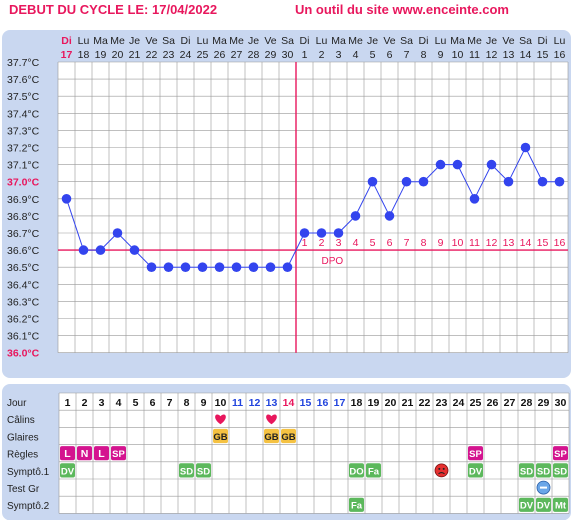  What do you see at coordinates (204, 403) in the screenshot?
I see `day-number: 9` at bounding box center [204, 403].